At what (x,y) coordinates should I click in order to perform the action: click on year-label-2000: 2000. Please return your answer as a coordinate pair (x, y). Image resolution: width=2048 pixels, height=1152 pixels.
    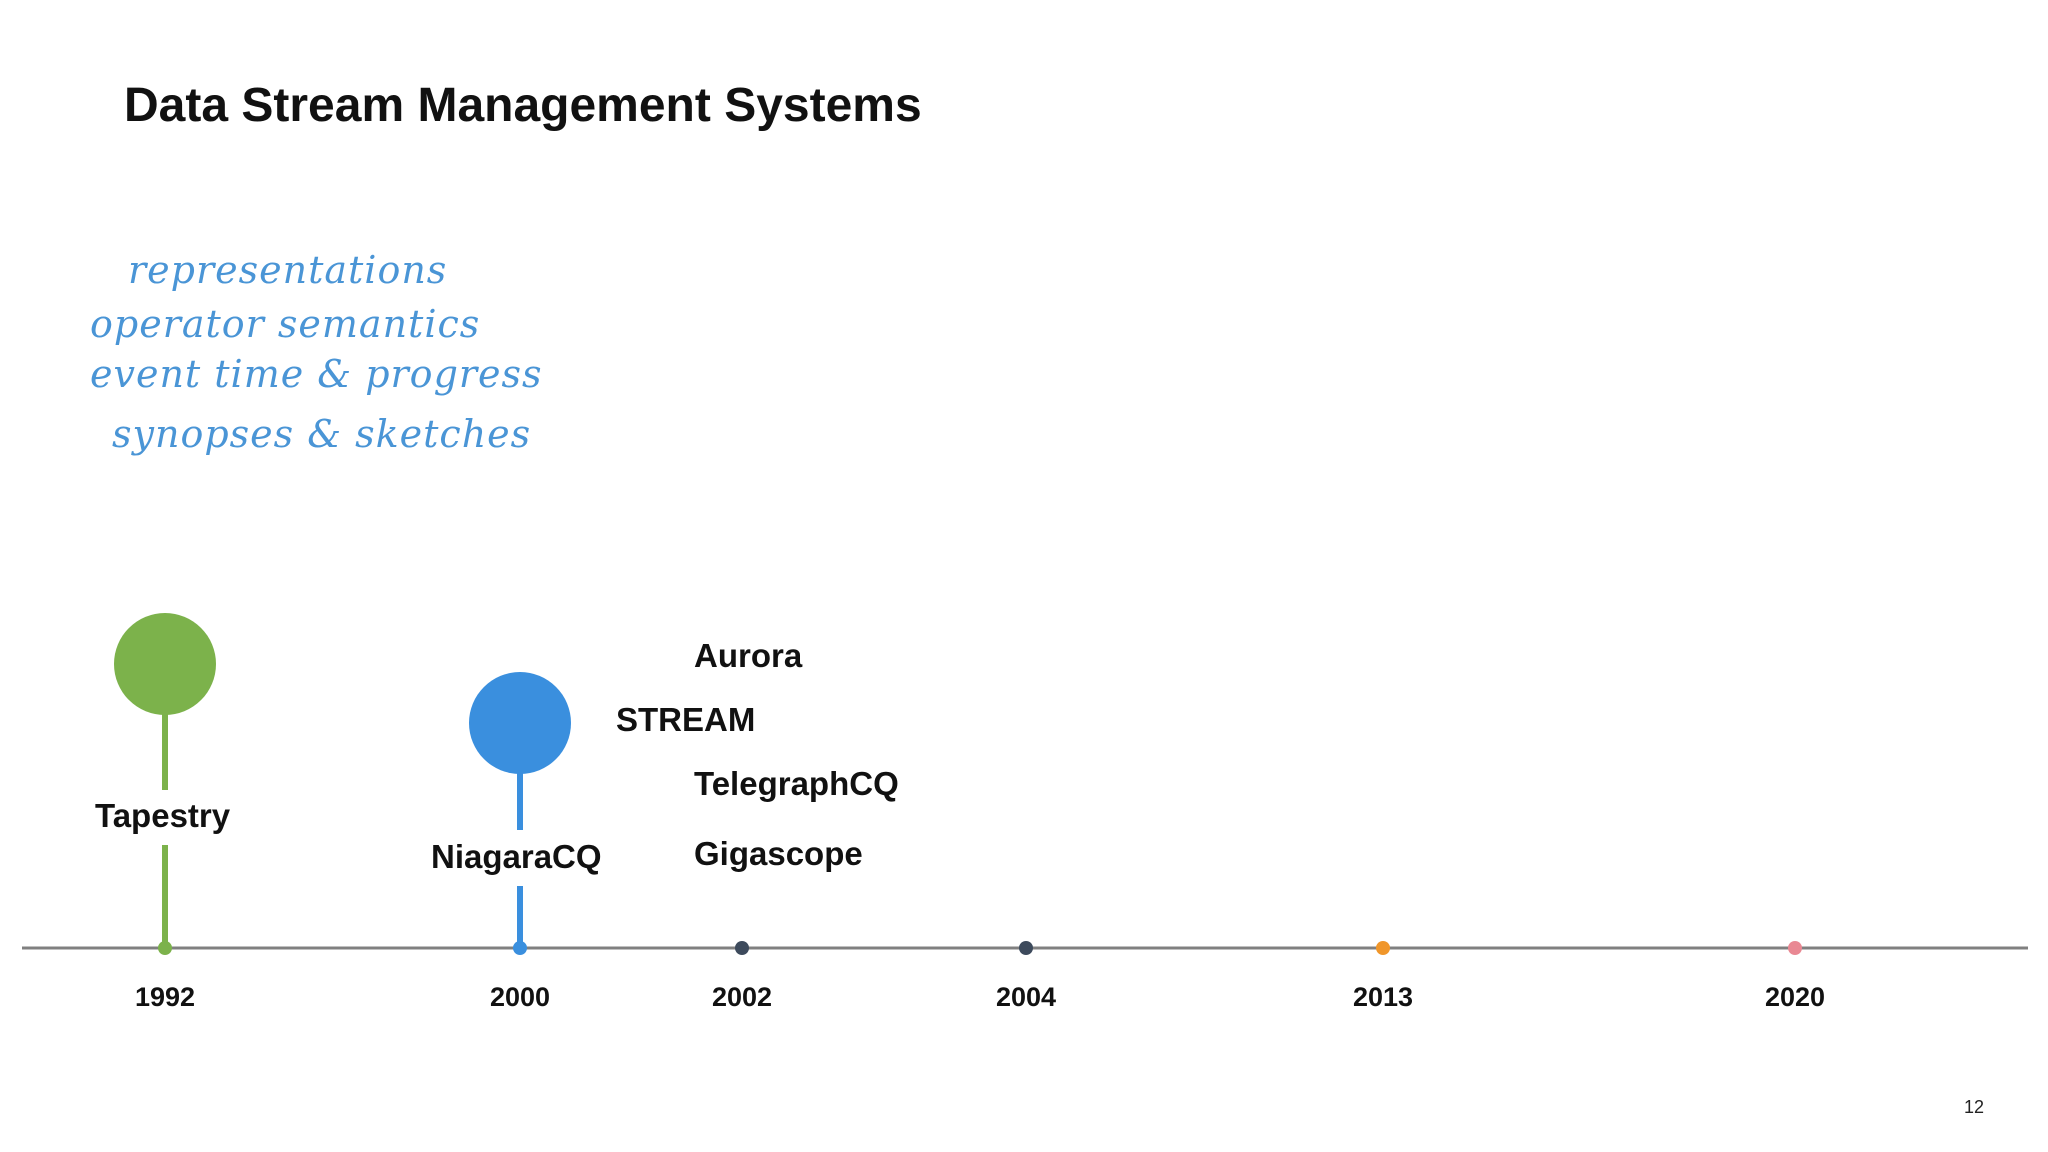
    Looking at the image, I should click on (520, 997).